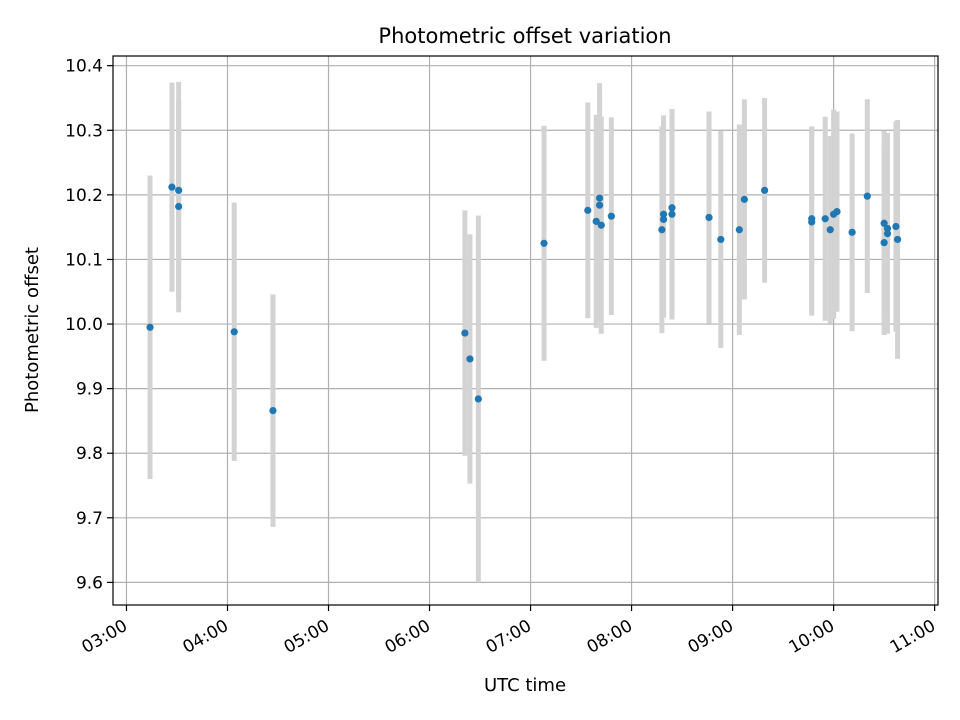 This screenshot has width=960, height=720. What do you see at coordinates (525, 685) in the screenshot?
I see `x-axis-label: UTC time` at bounding box center [525, 685].